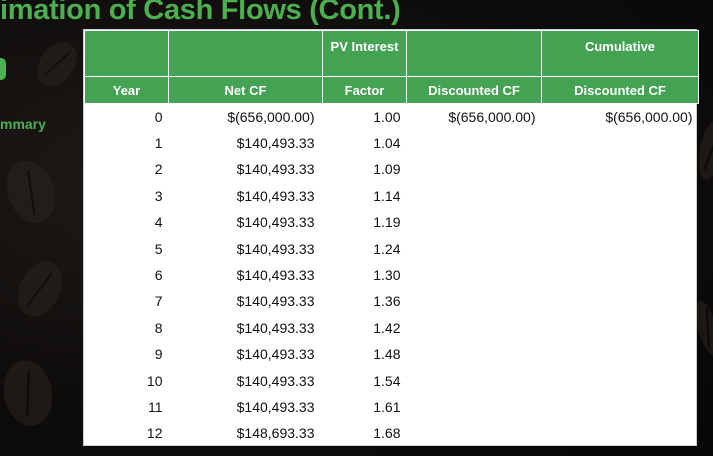 Image resolution: width=713 pixels, height=456 pixels. Describe the element at coordinates (387, 406) in the screenshot. I see `pv-factor-cell: 1.61` at that location.